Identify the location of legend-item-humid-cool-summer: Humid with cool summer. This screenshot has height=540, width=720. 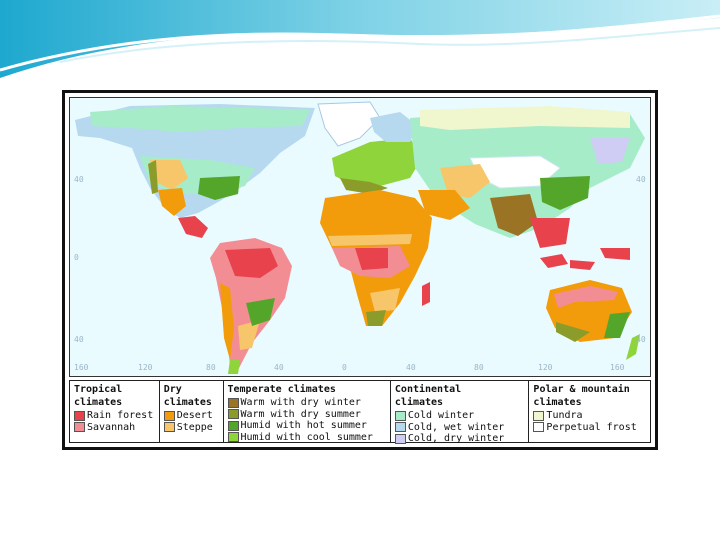
(306, 437).